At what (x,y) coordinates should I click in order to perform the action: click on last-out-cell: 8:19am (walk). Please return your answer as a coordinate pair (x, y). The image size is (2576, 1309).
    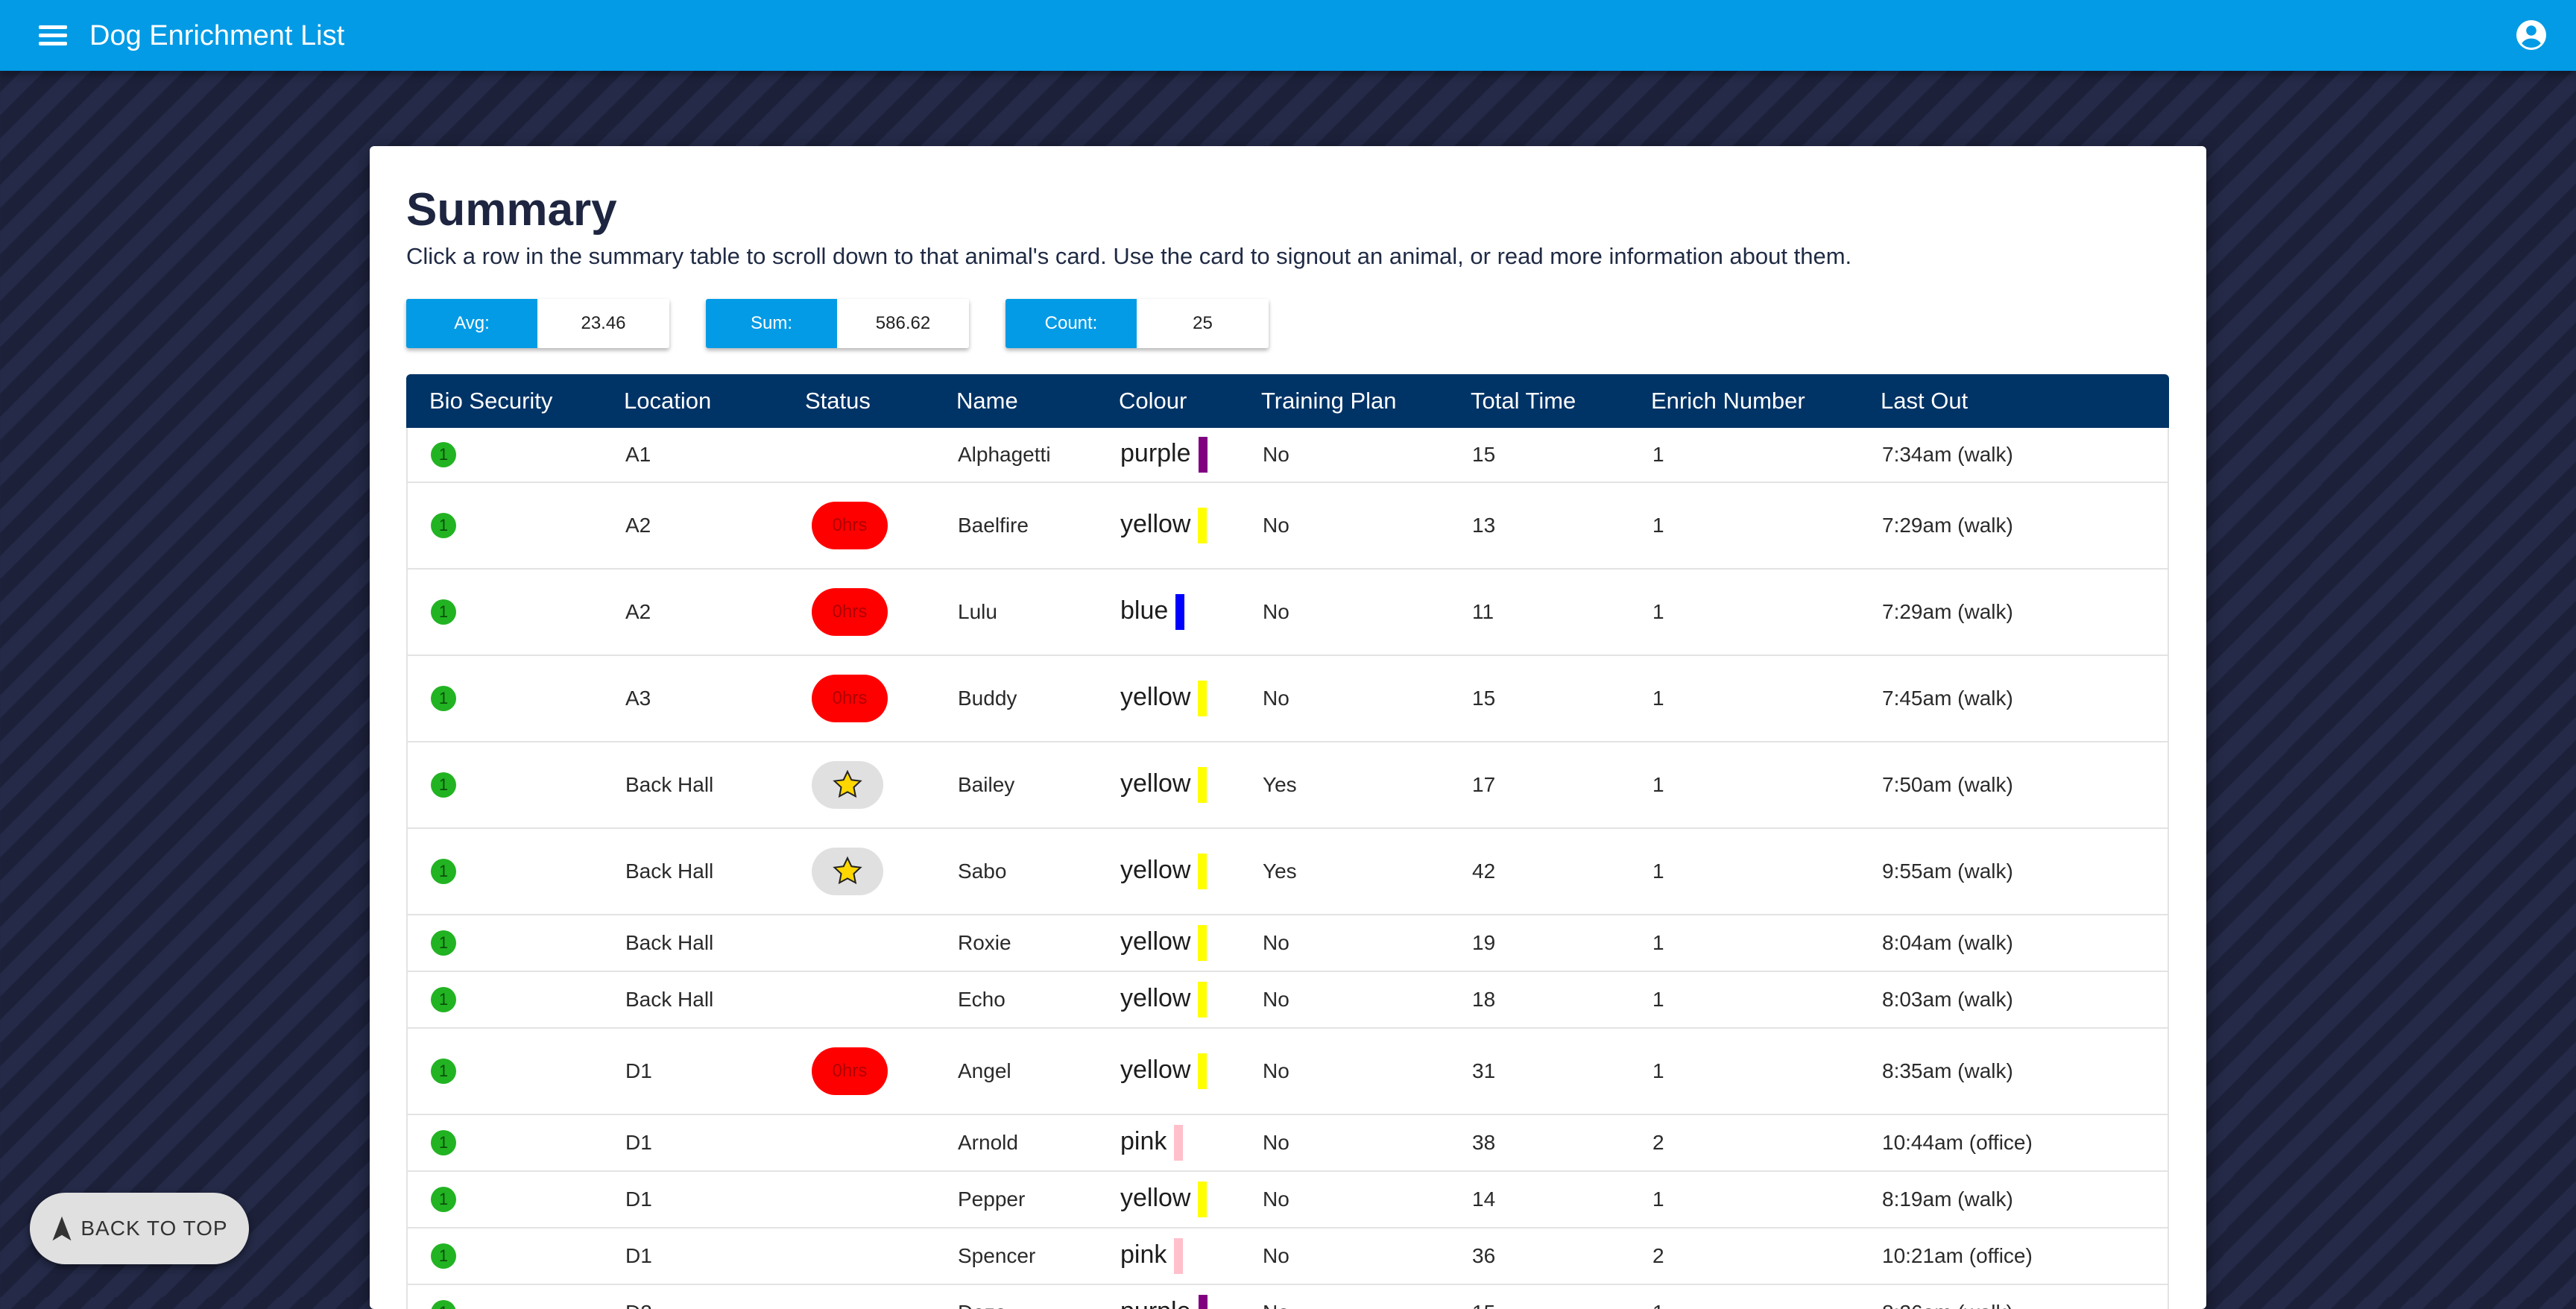
    Looking at the image, I should click on (1947, 1199).